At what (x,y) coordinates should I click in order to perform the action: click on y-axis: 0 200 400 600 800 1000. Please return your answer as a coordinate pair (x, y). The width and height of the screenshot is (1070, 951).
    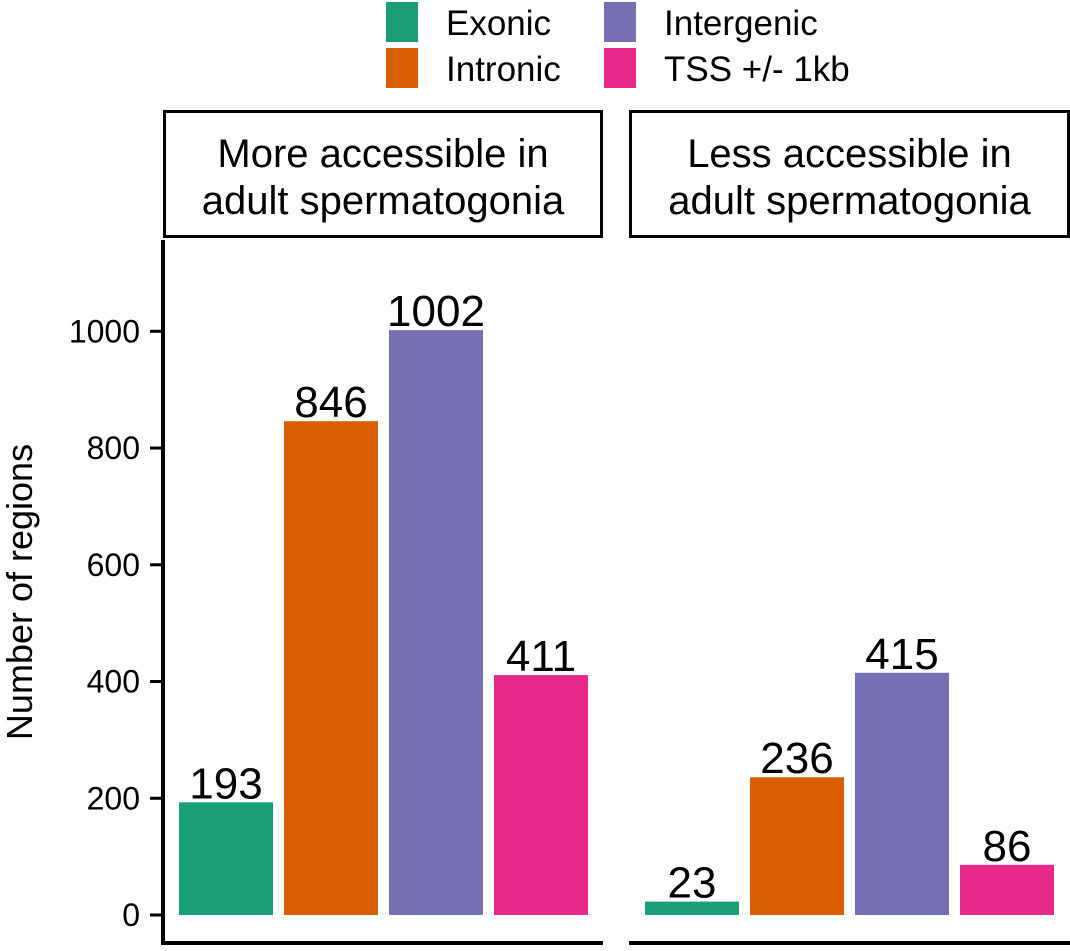
    Looking at the image, I should click on (117, 592).